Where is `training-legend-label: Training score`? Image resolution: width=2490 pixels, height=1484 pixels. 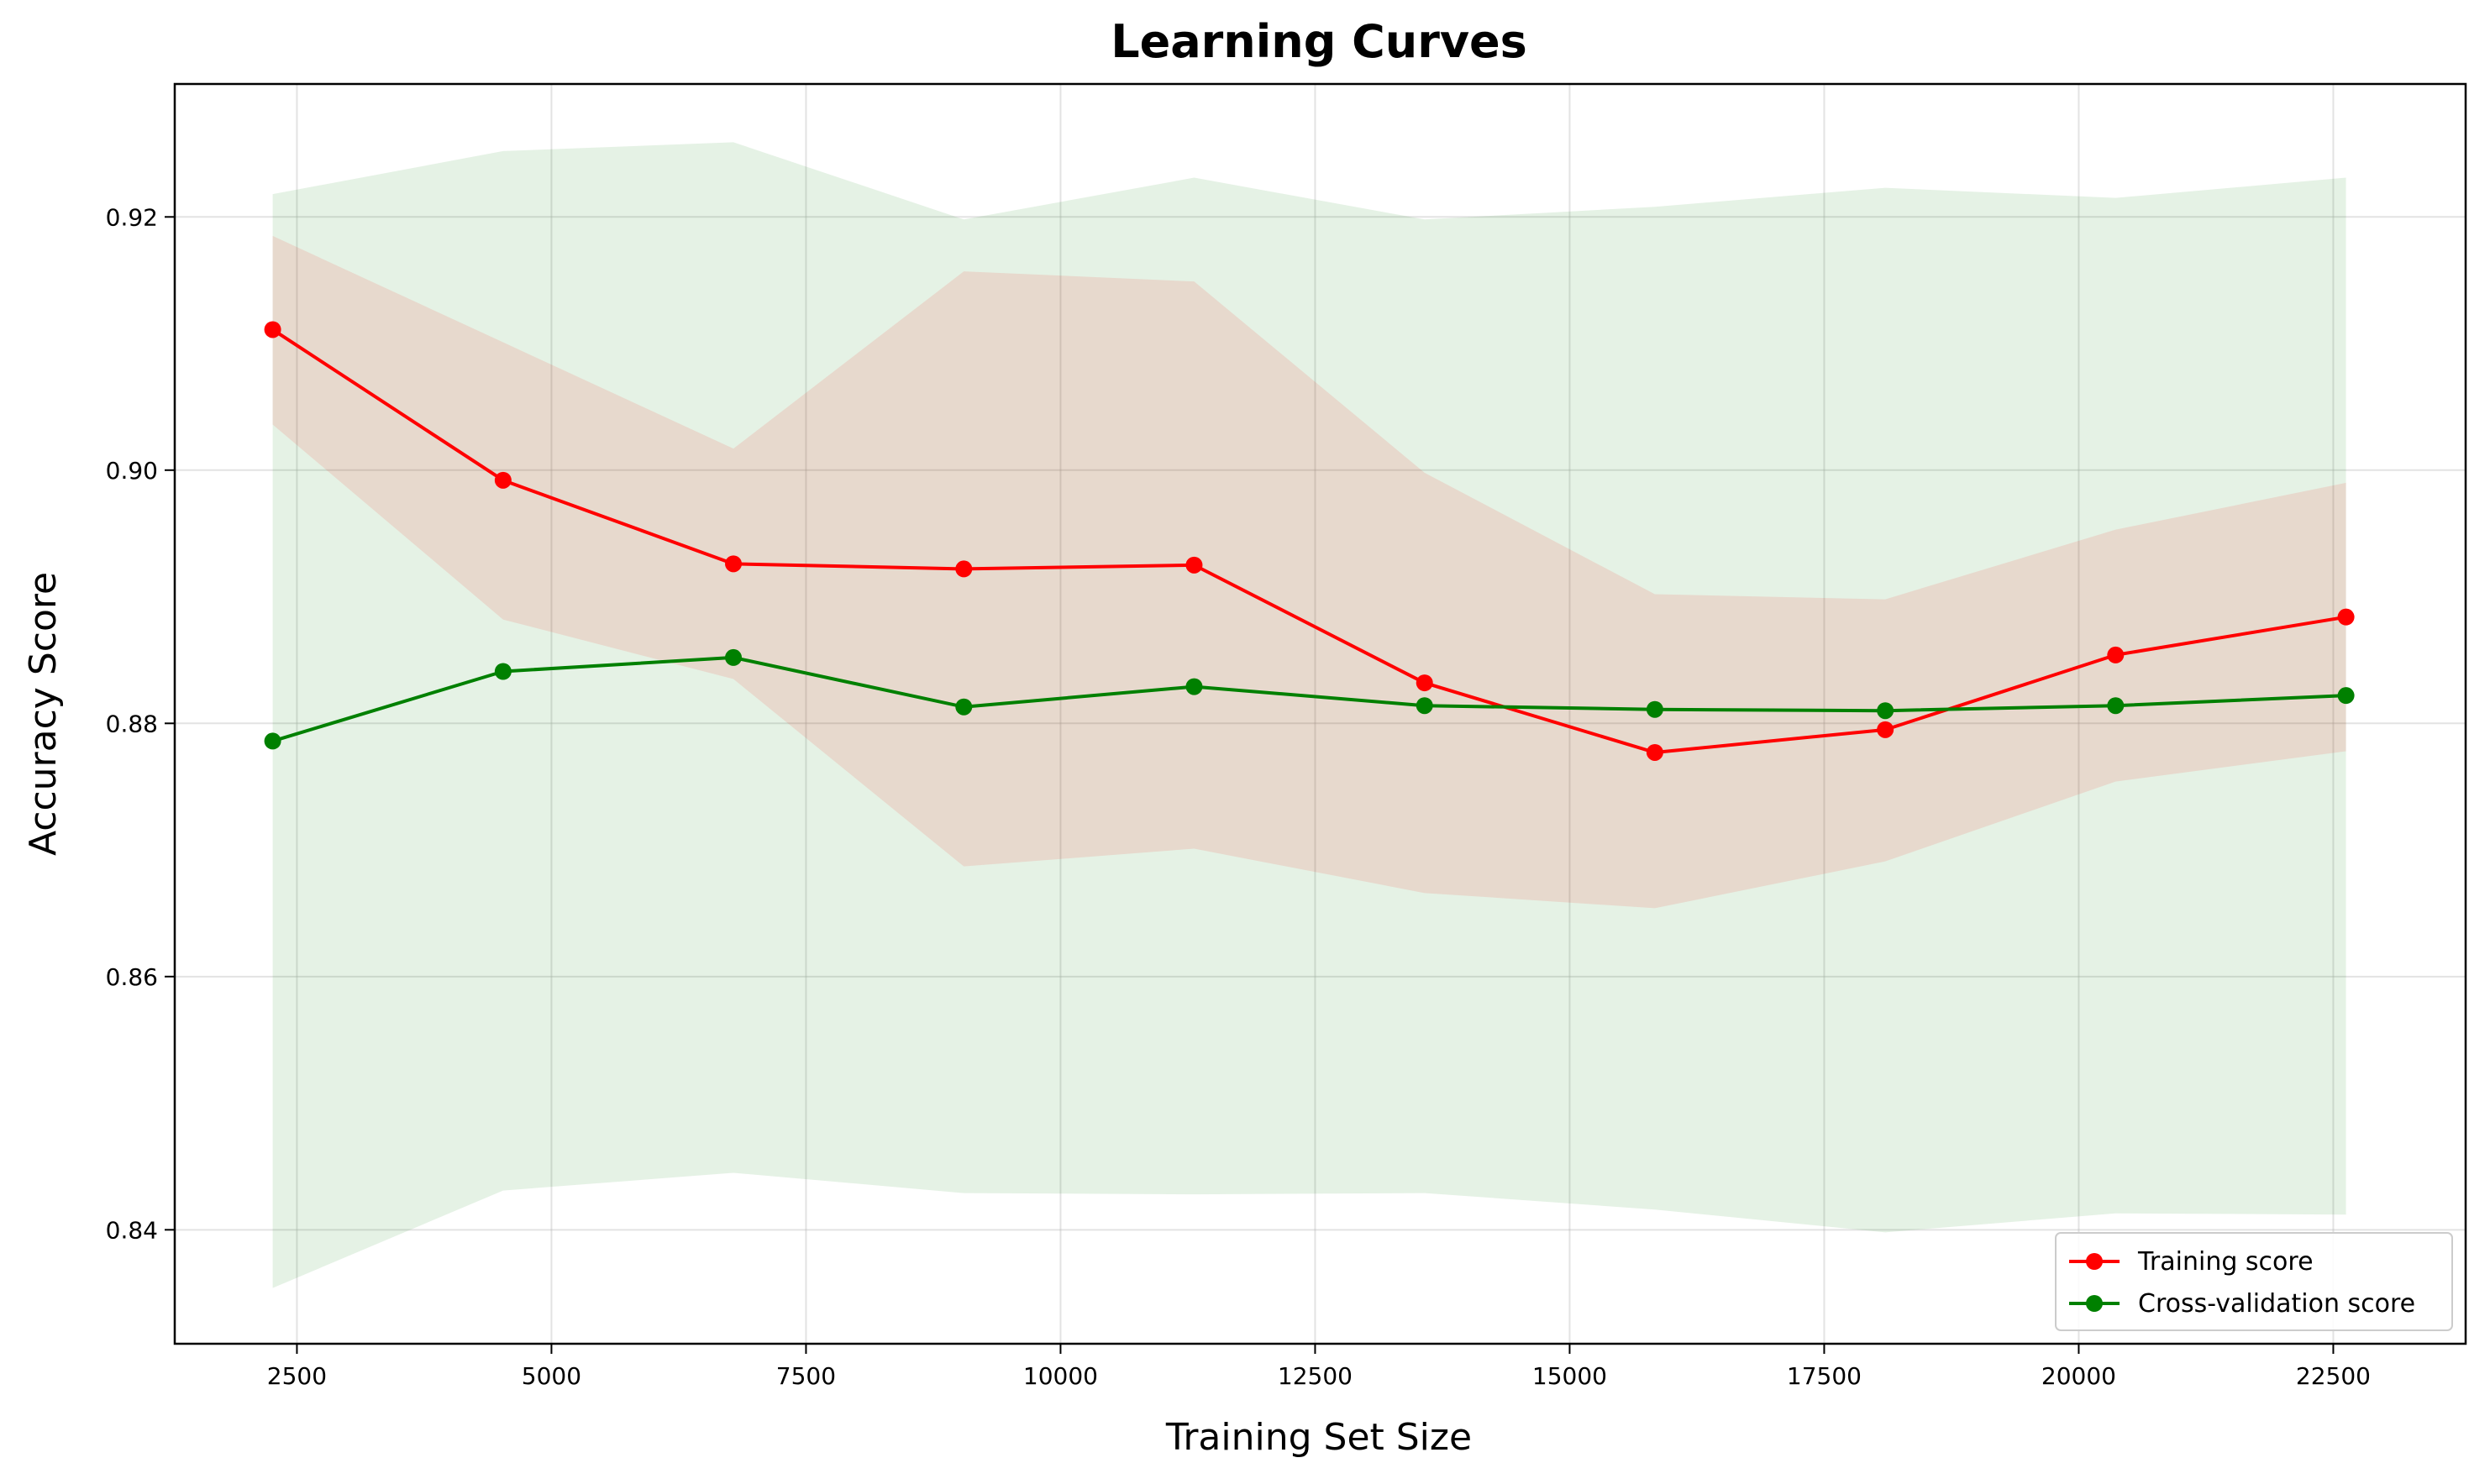 training-legend-label: Training score is located at coordinates (2226, 1262).